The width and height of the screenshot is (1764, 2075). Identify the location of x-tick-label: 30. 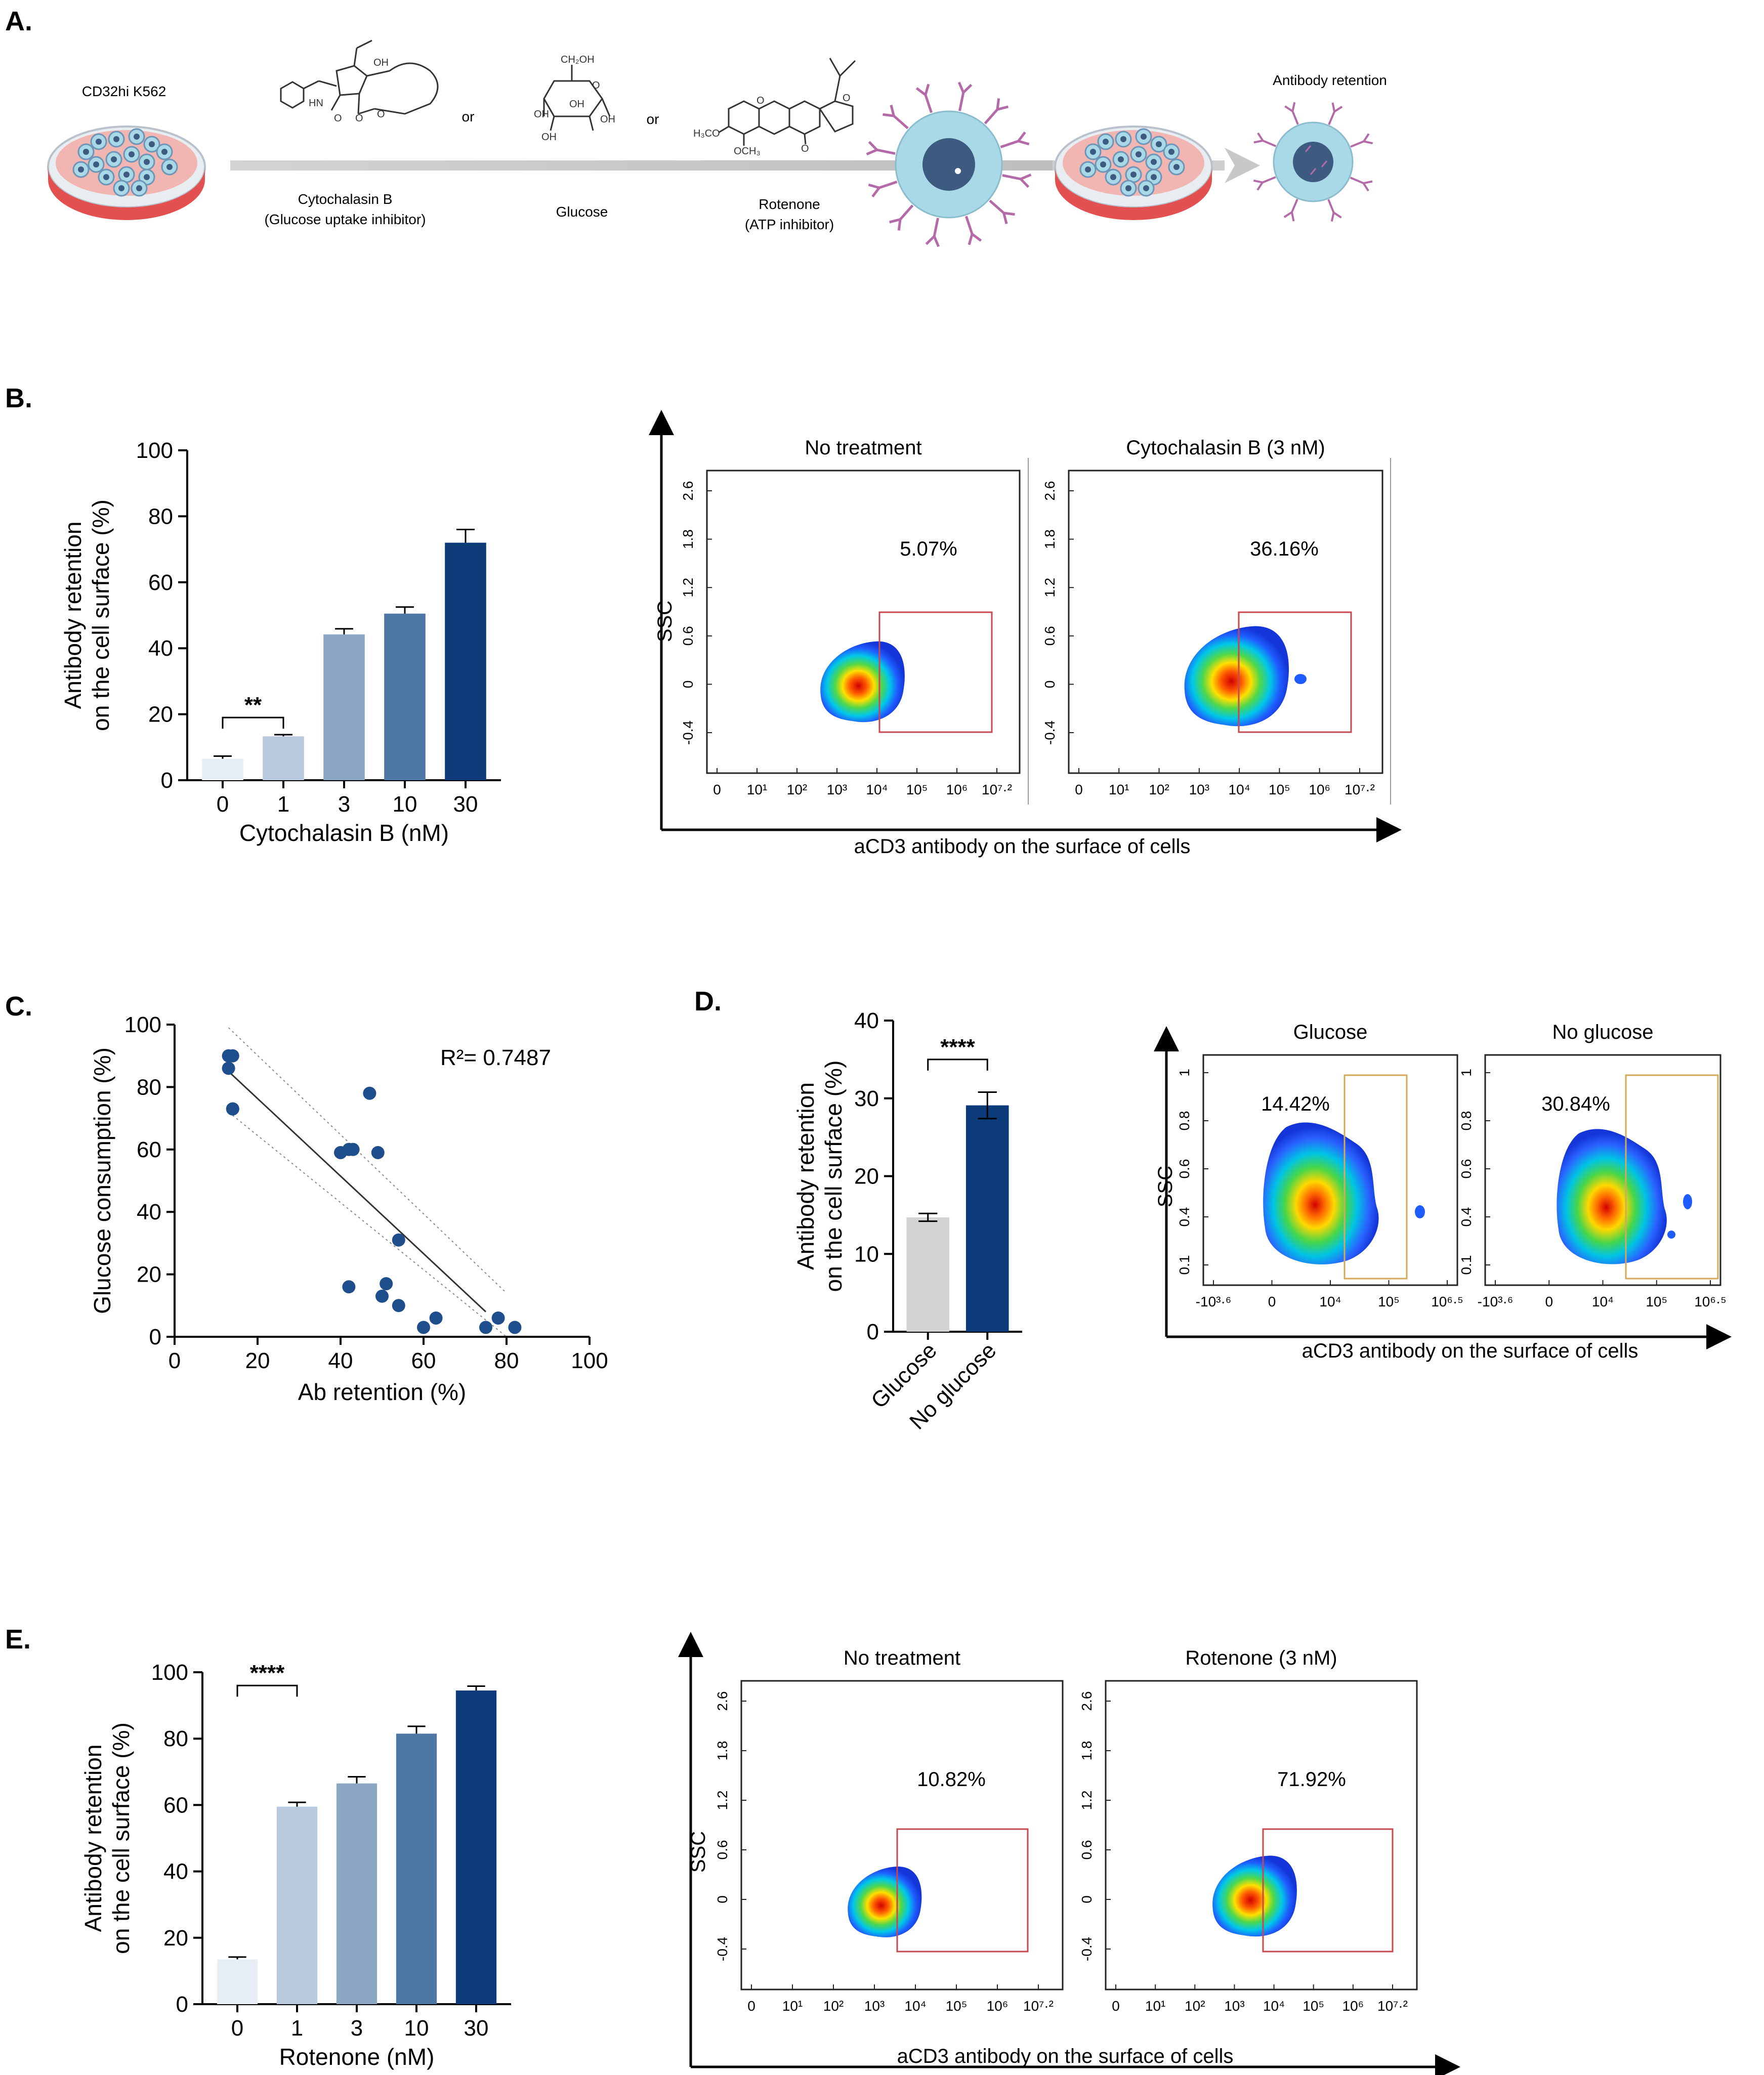
(465, 804).